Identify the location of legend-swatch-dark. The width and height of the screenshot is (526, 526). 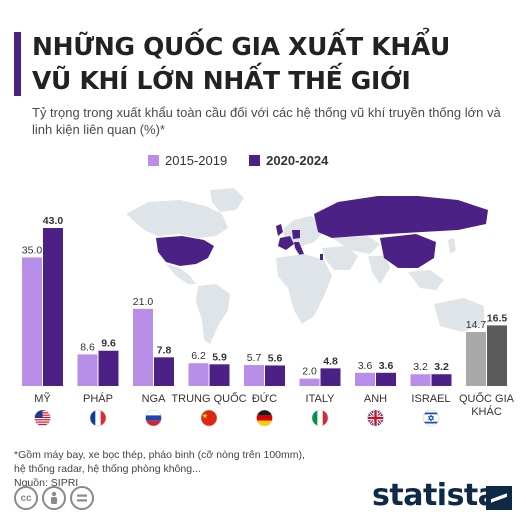
(255, 160).